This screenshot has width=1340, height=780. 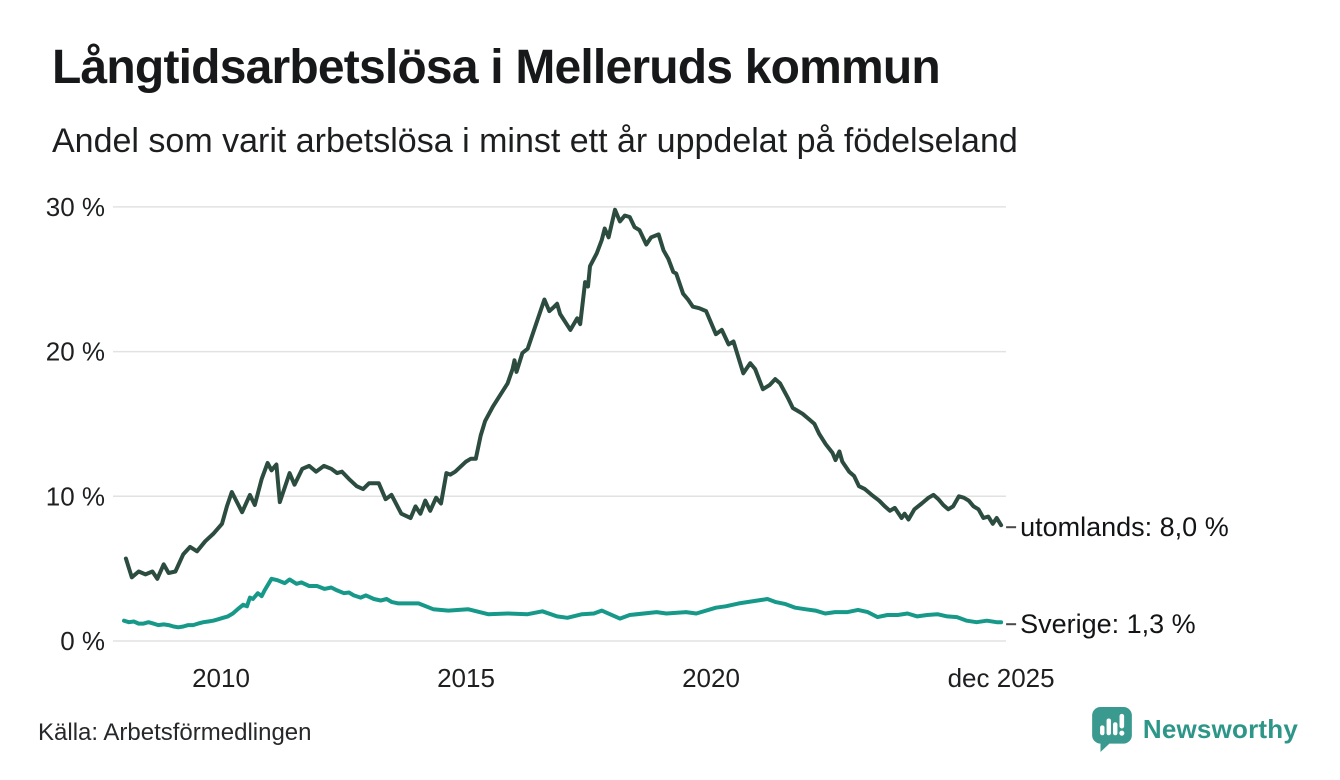 I want to click on newsworthy-logo: Newsworthy, so click(x=1194, y=729).